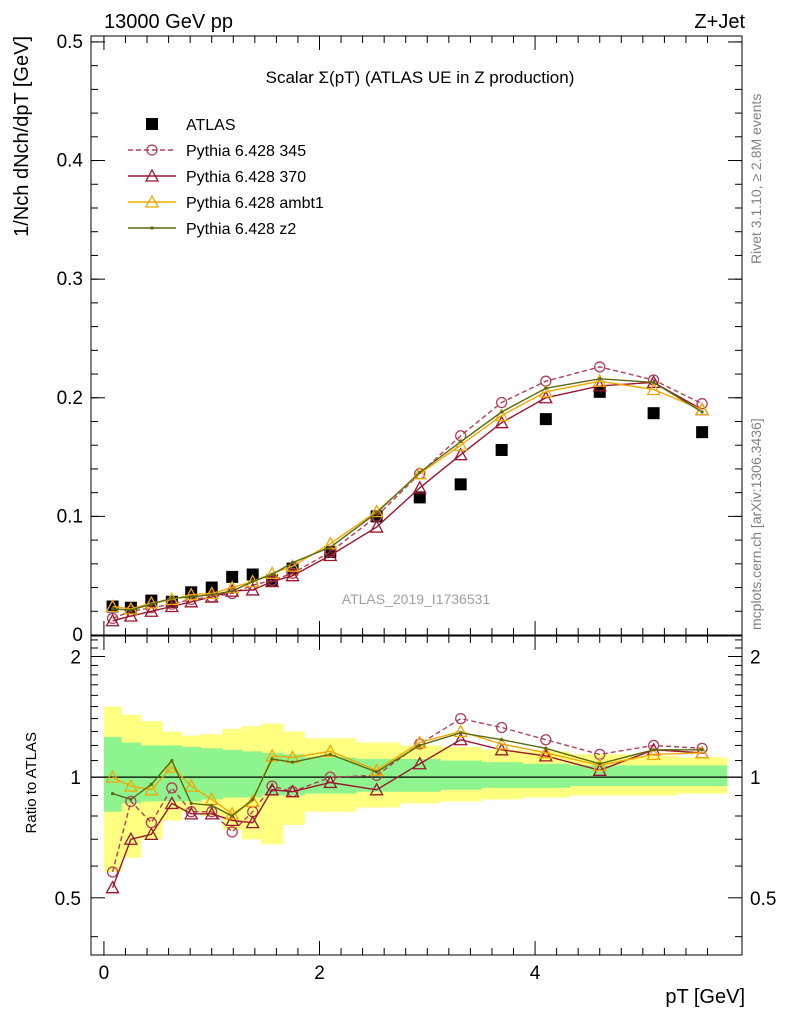 This screenshot has width=786, height=1024. Describe the element at coordinates (70, 279) in the screenshot. I see `y-tick-label: 0.3` at that location.